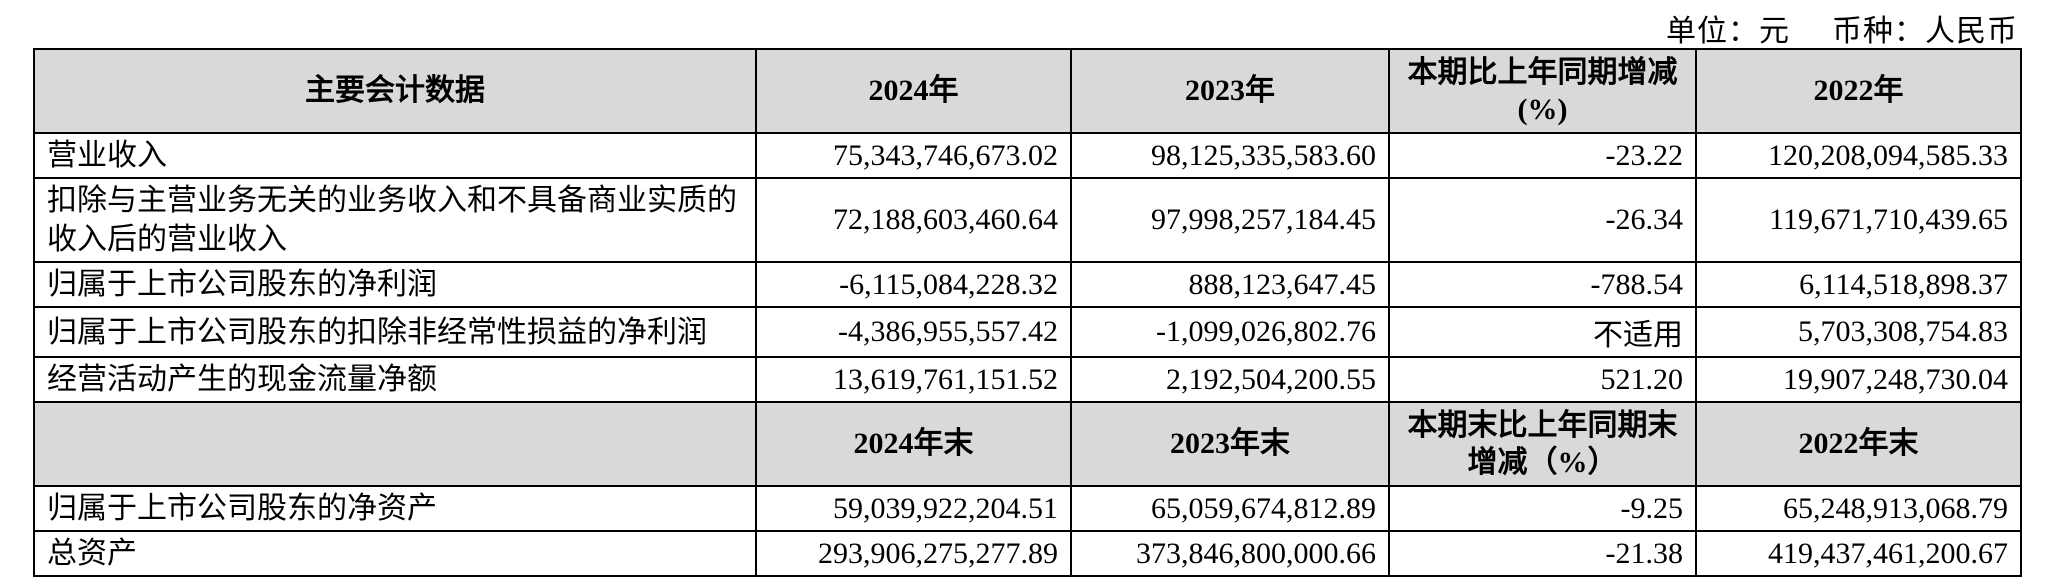 This screenshot has width=2048, height=577. What do you see at coordinates (395, 444) in the screenshot?
I see `header-blank` at bounding box center [395, 444].